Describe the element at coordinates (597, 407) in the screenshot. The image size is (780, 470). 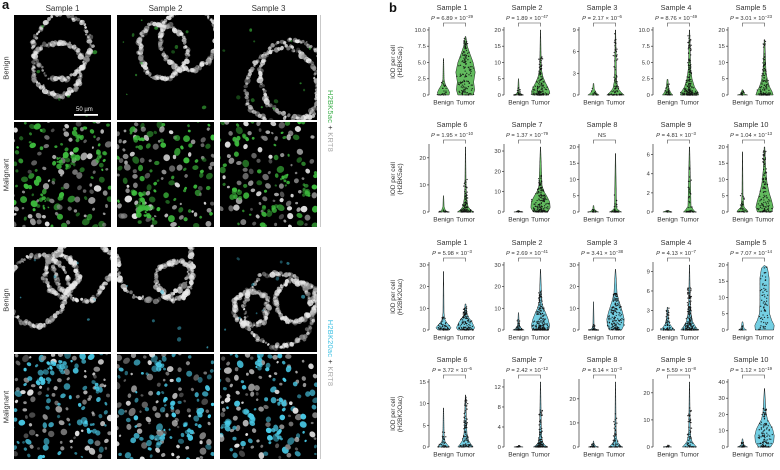
I see `violin-plot-svg: Sample 8 P = 8.14 × 10−3 0 10 20 Benign Tumor` at that location.